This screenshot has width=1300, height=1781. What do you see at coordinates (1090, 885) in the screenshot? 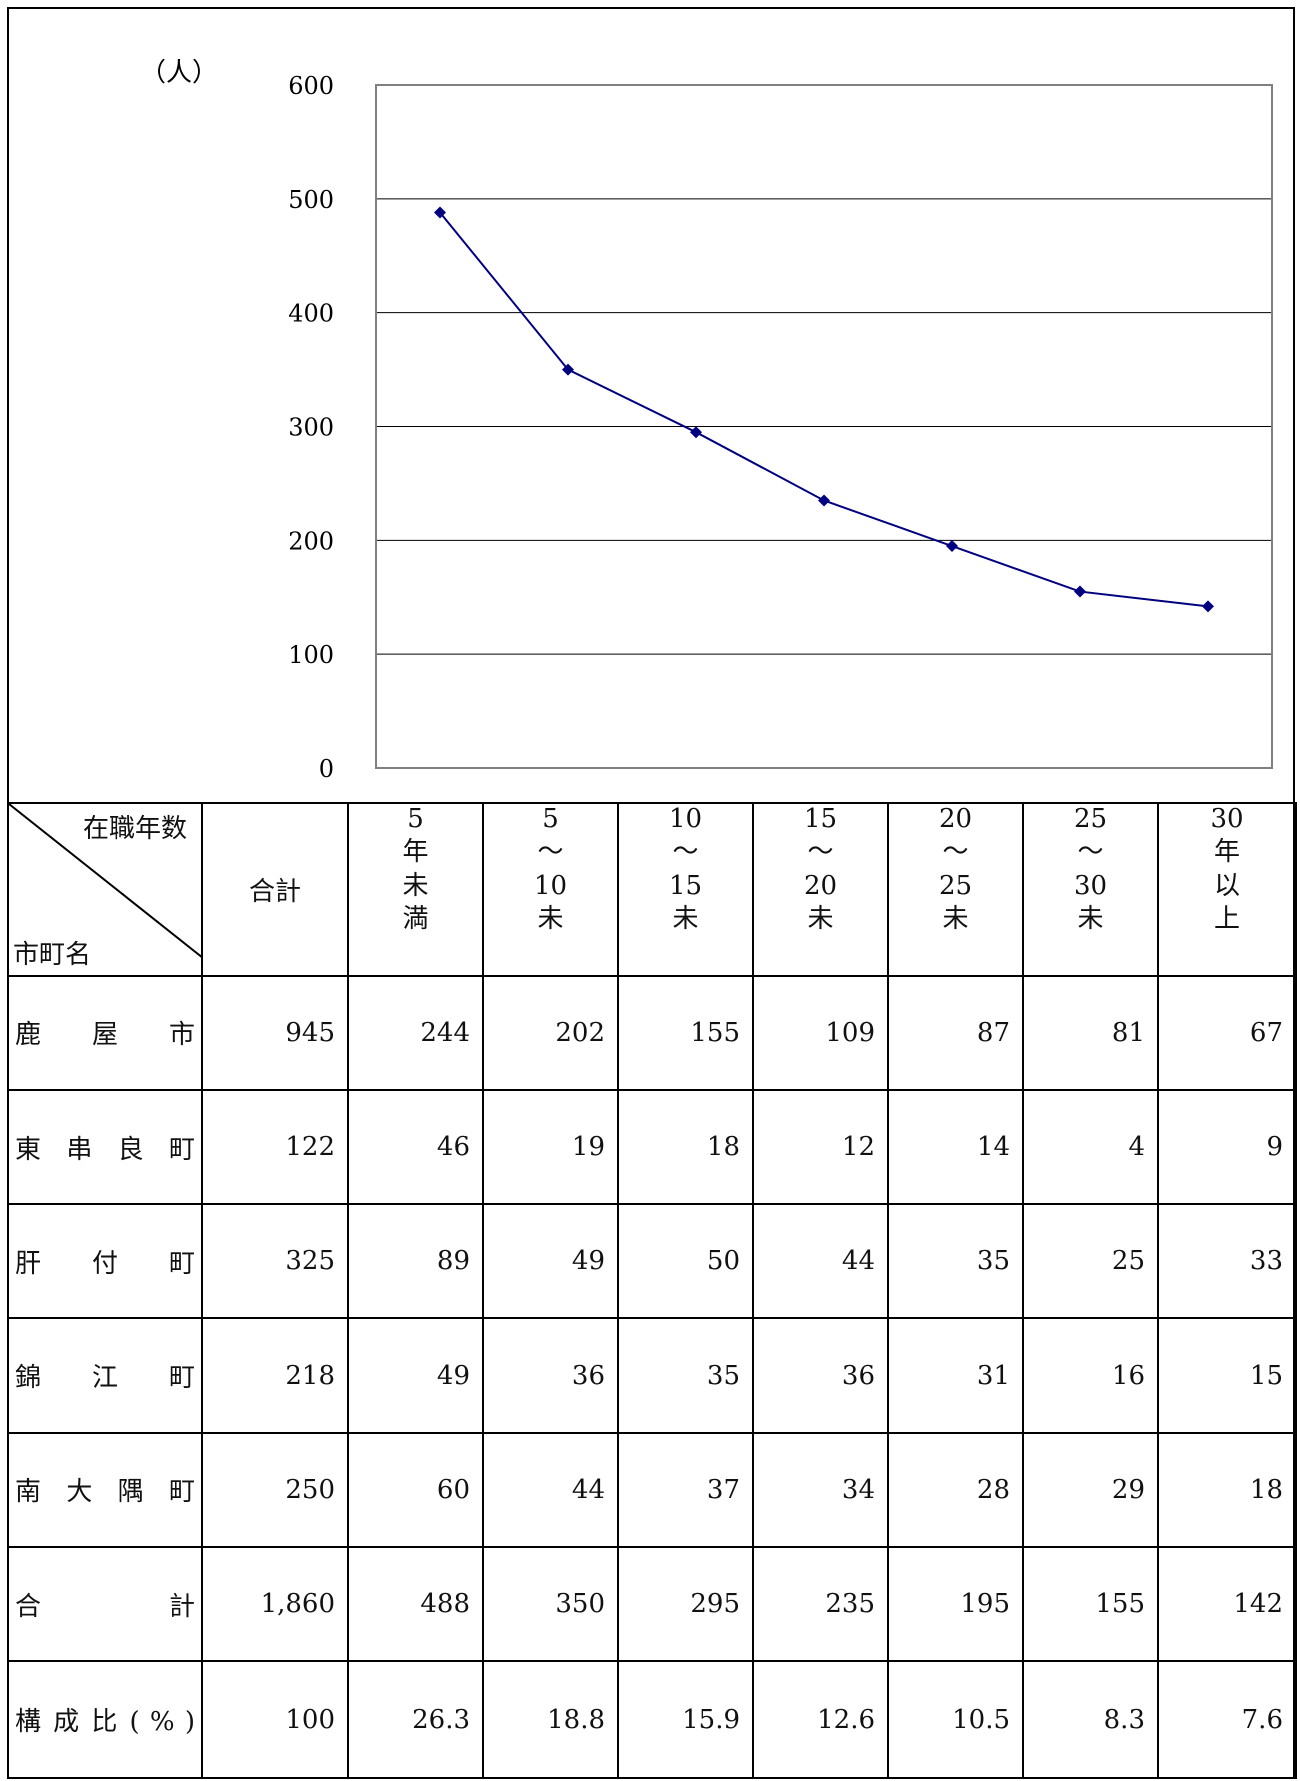
I see `column-header-part: 30` at bounding box center [1090, 885].